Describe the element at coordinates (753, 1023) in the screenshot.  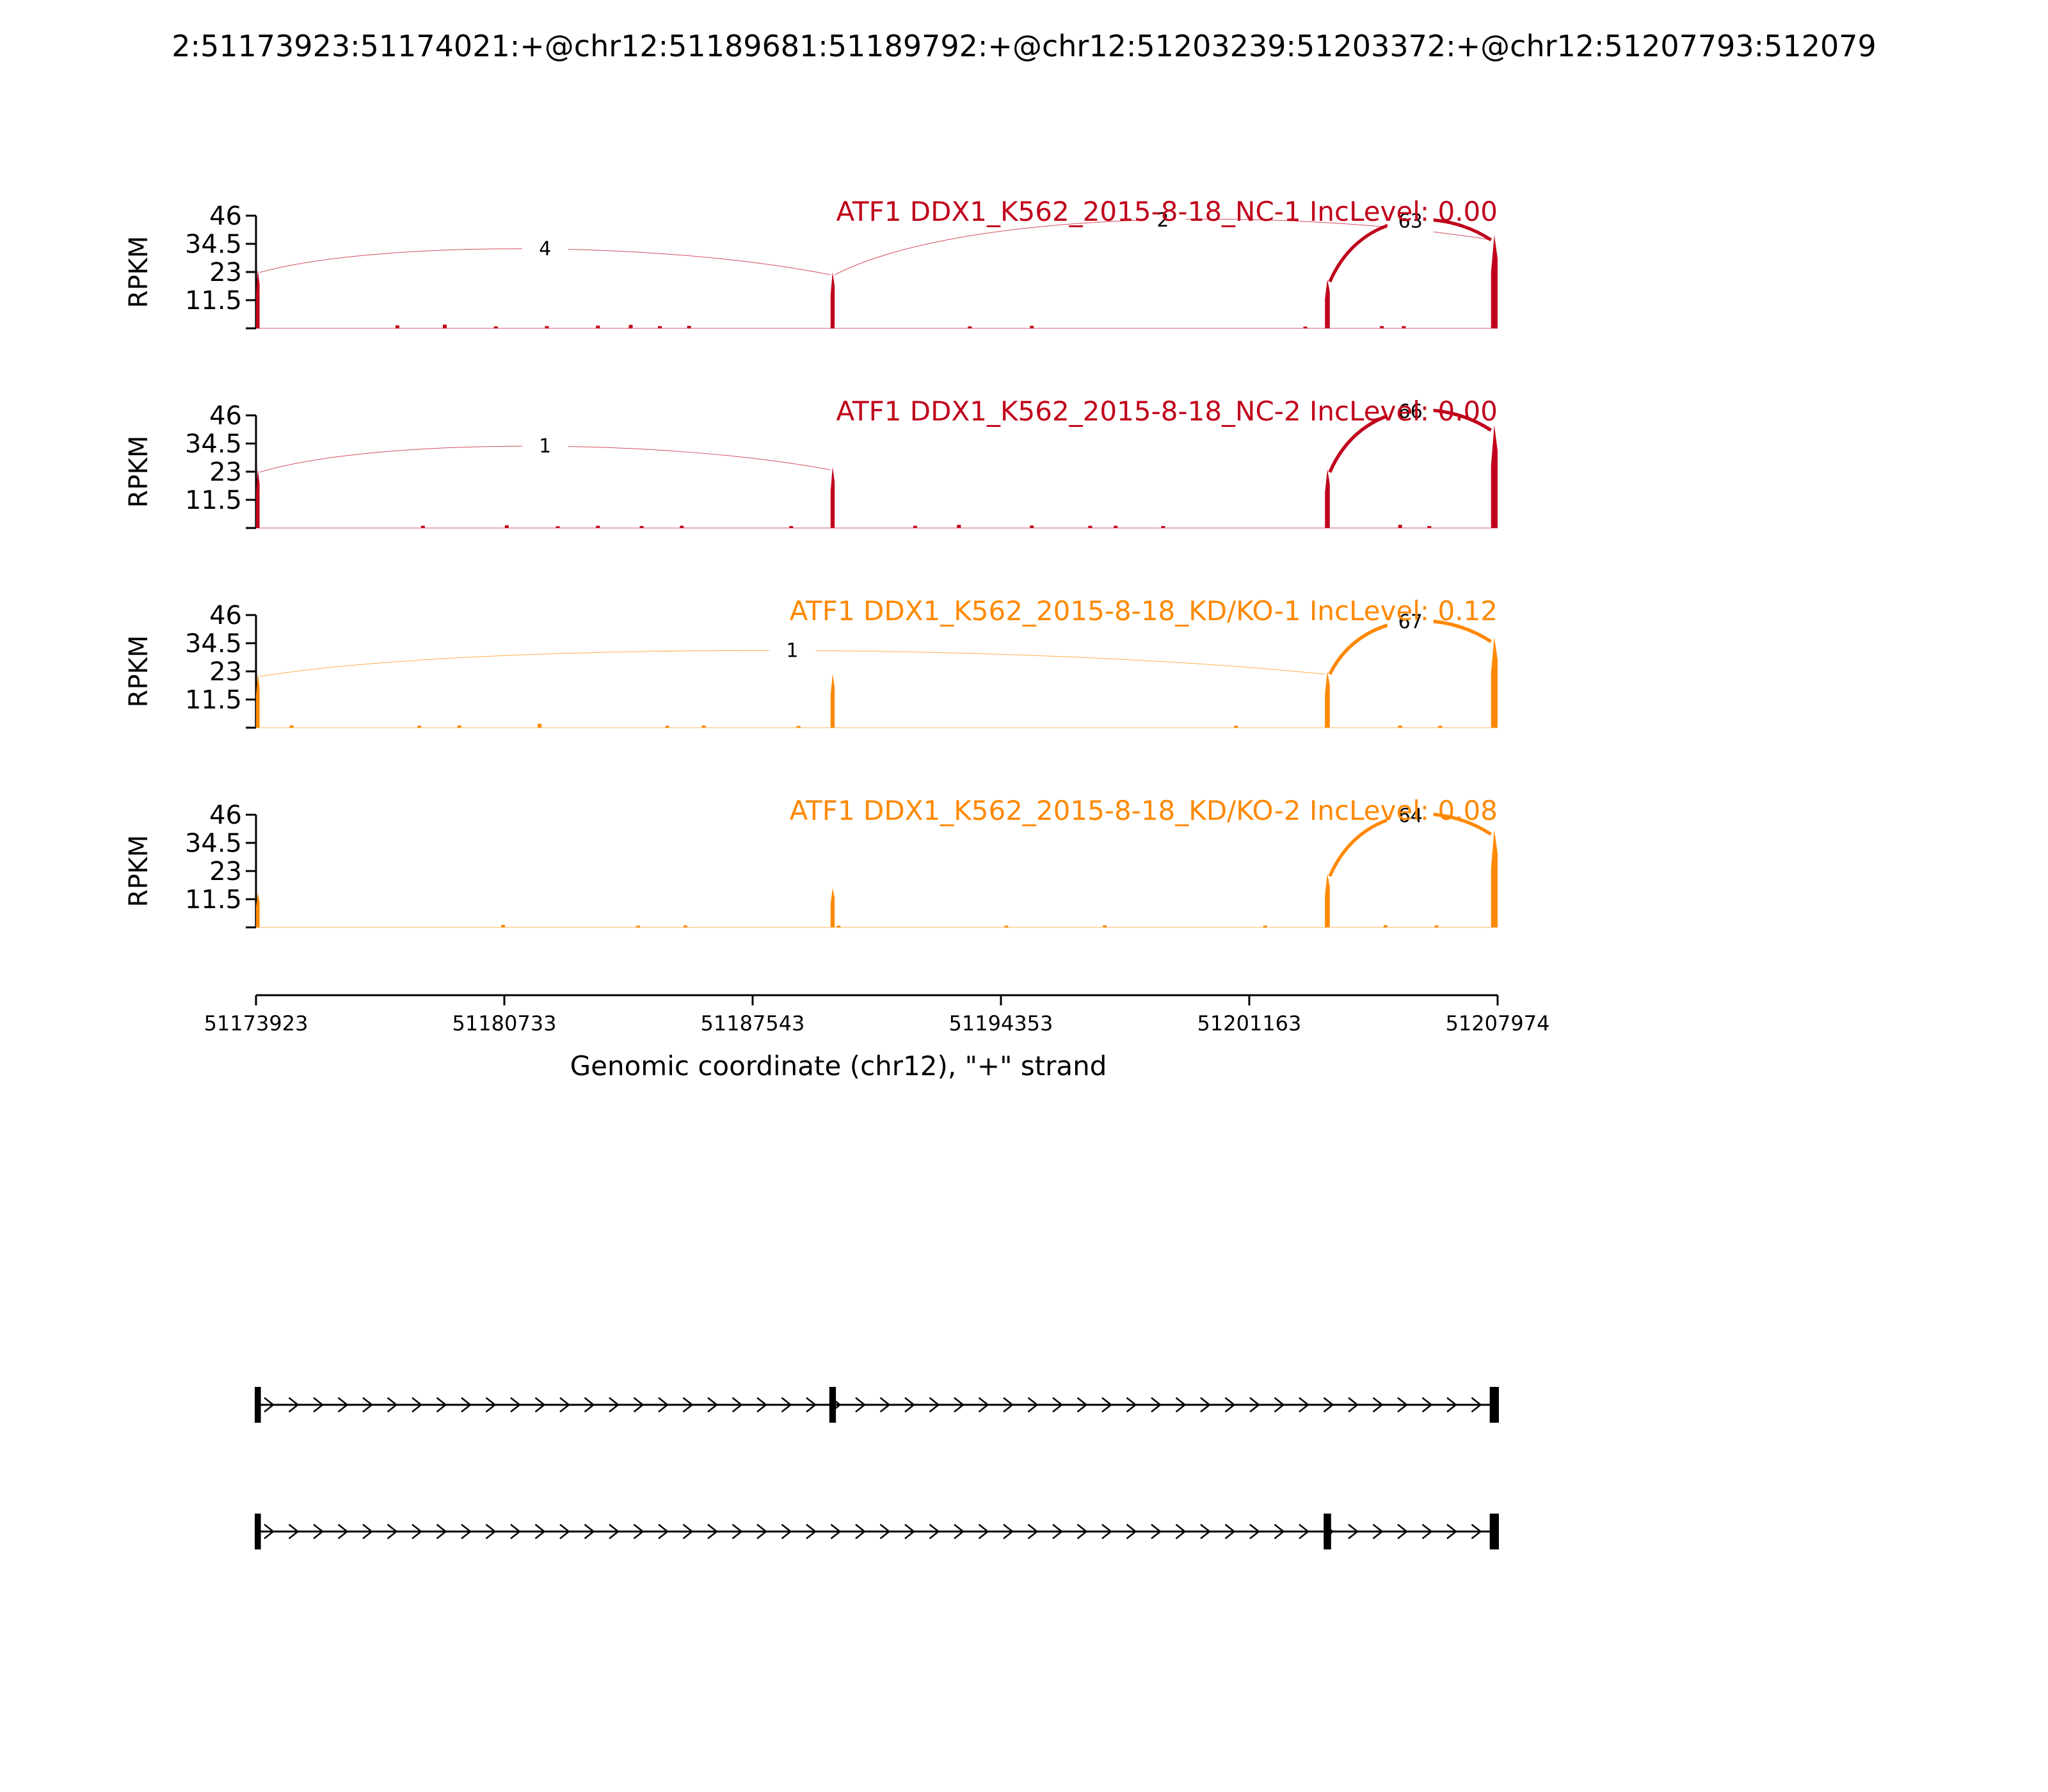
I see `x-tick-label: 51187543` at that location.